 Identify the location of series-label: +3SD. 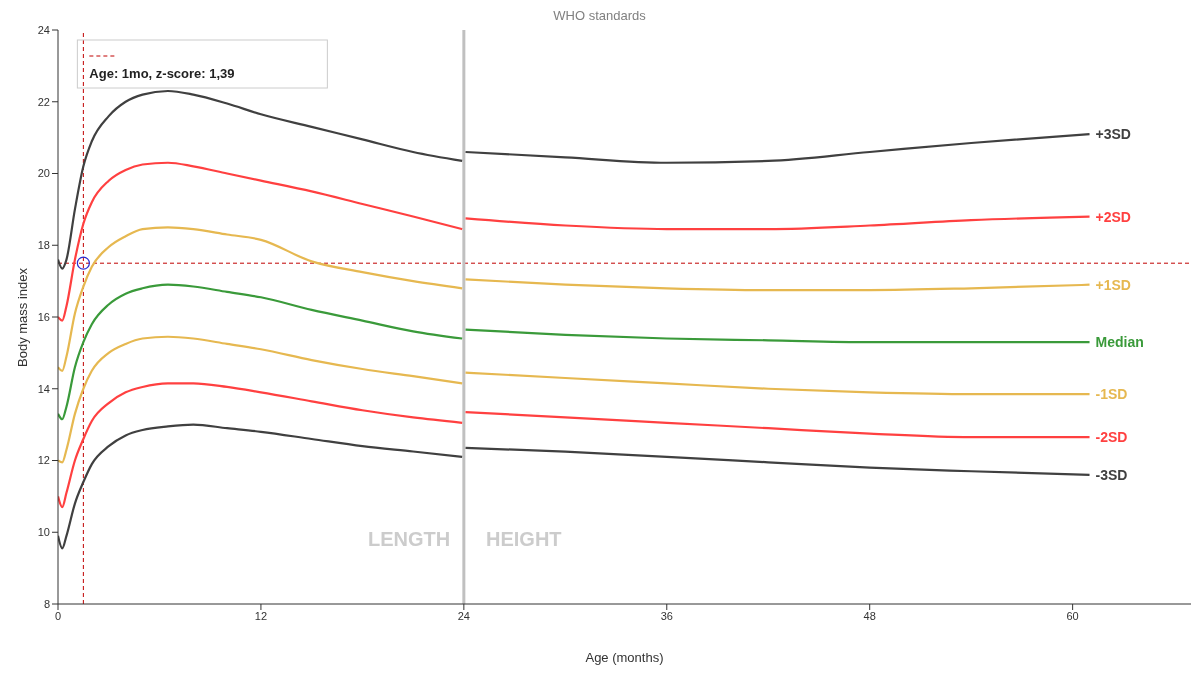
(1113, 134).